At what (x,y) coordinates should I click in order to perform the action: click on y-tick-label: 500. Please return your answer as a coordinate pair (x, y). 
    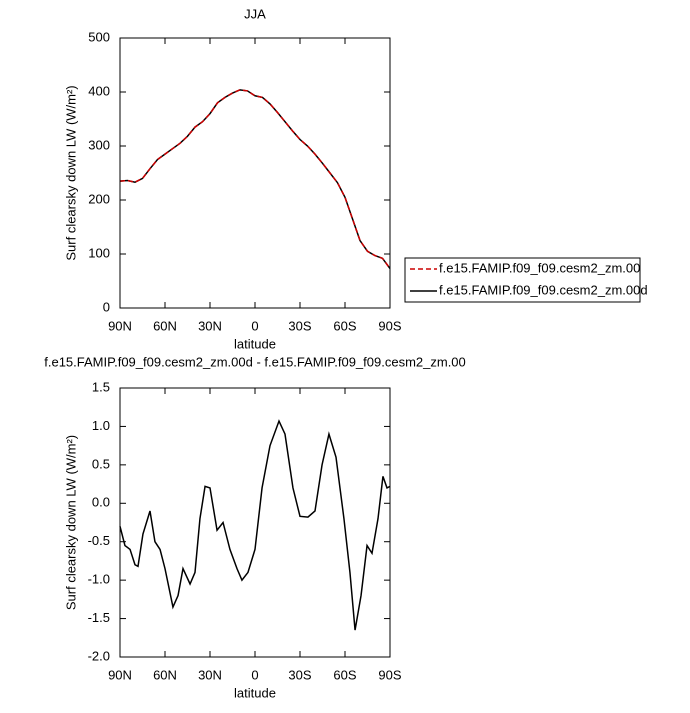
    Looking at the image, I should click on (99, 36).